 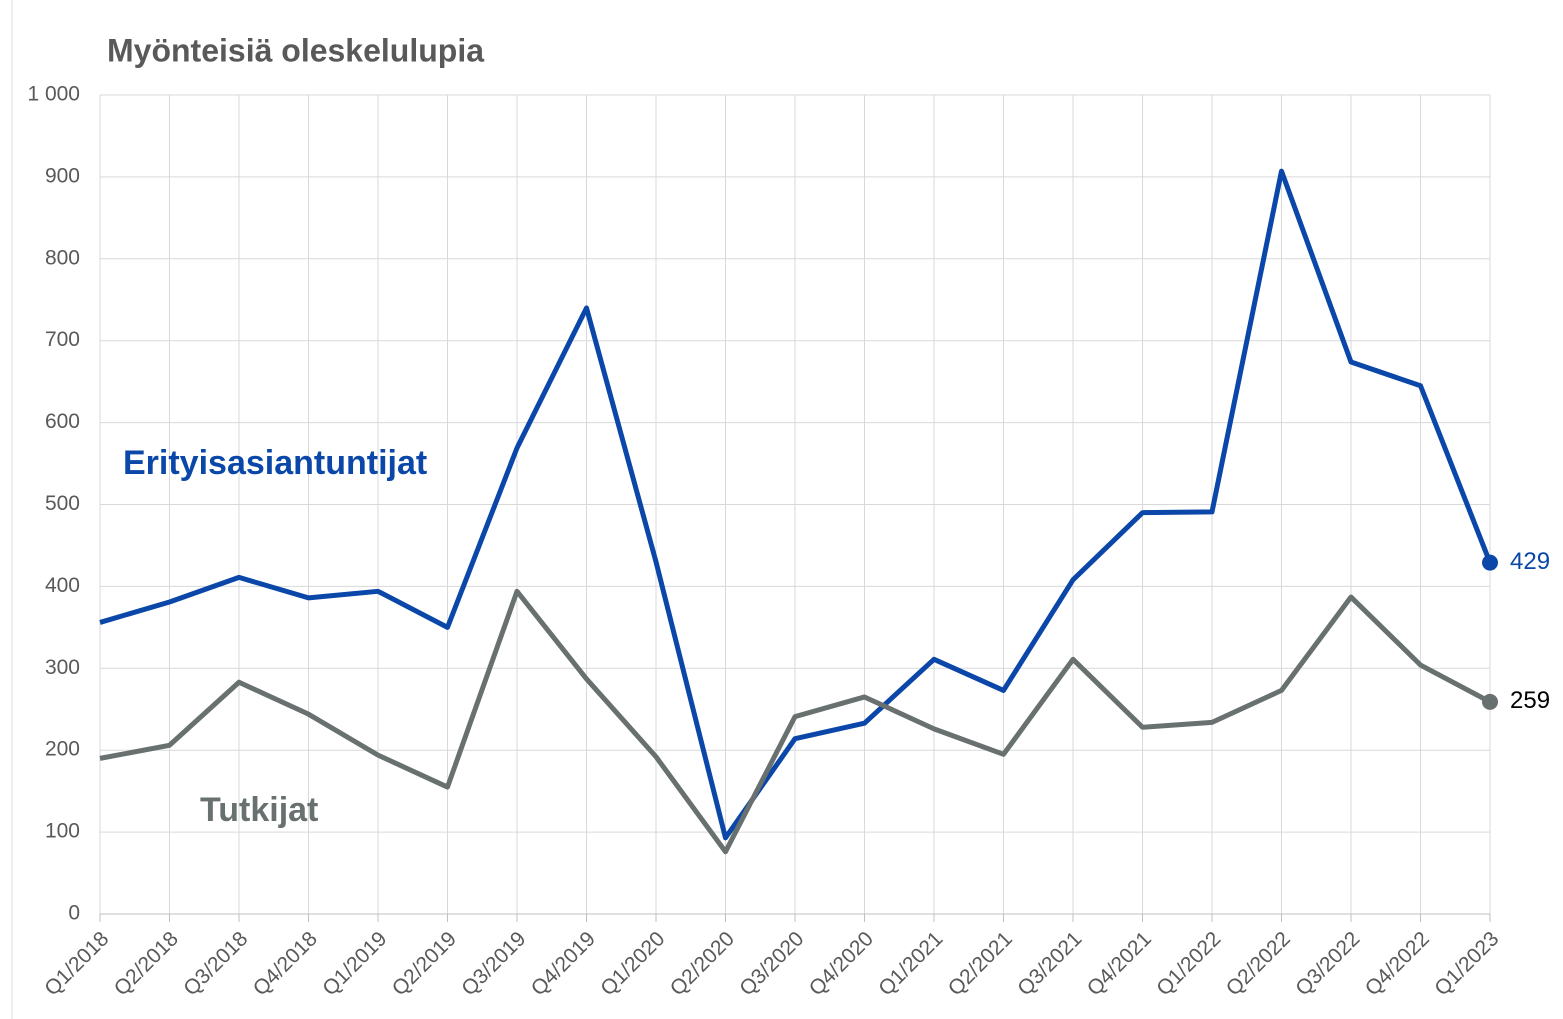 What do you see at coordinates (563, 963) in the screenshot?
I see `x-tick-label: Q4/2019` at bounding box center [563, 963].